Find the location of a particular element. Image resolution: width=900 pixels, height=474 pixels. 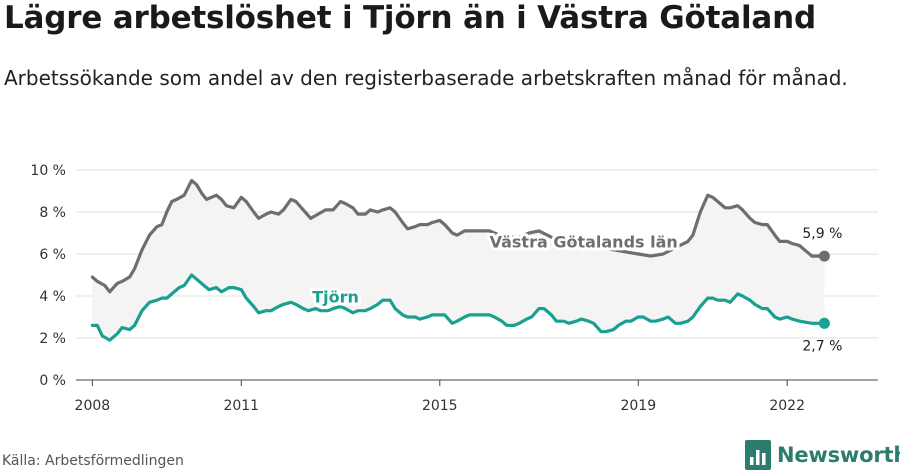

end-point-tjorn is located at coordinates (824, 323).